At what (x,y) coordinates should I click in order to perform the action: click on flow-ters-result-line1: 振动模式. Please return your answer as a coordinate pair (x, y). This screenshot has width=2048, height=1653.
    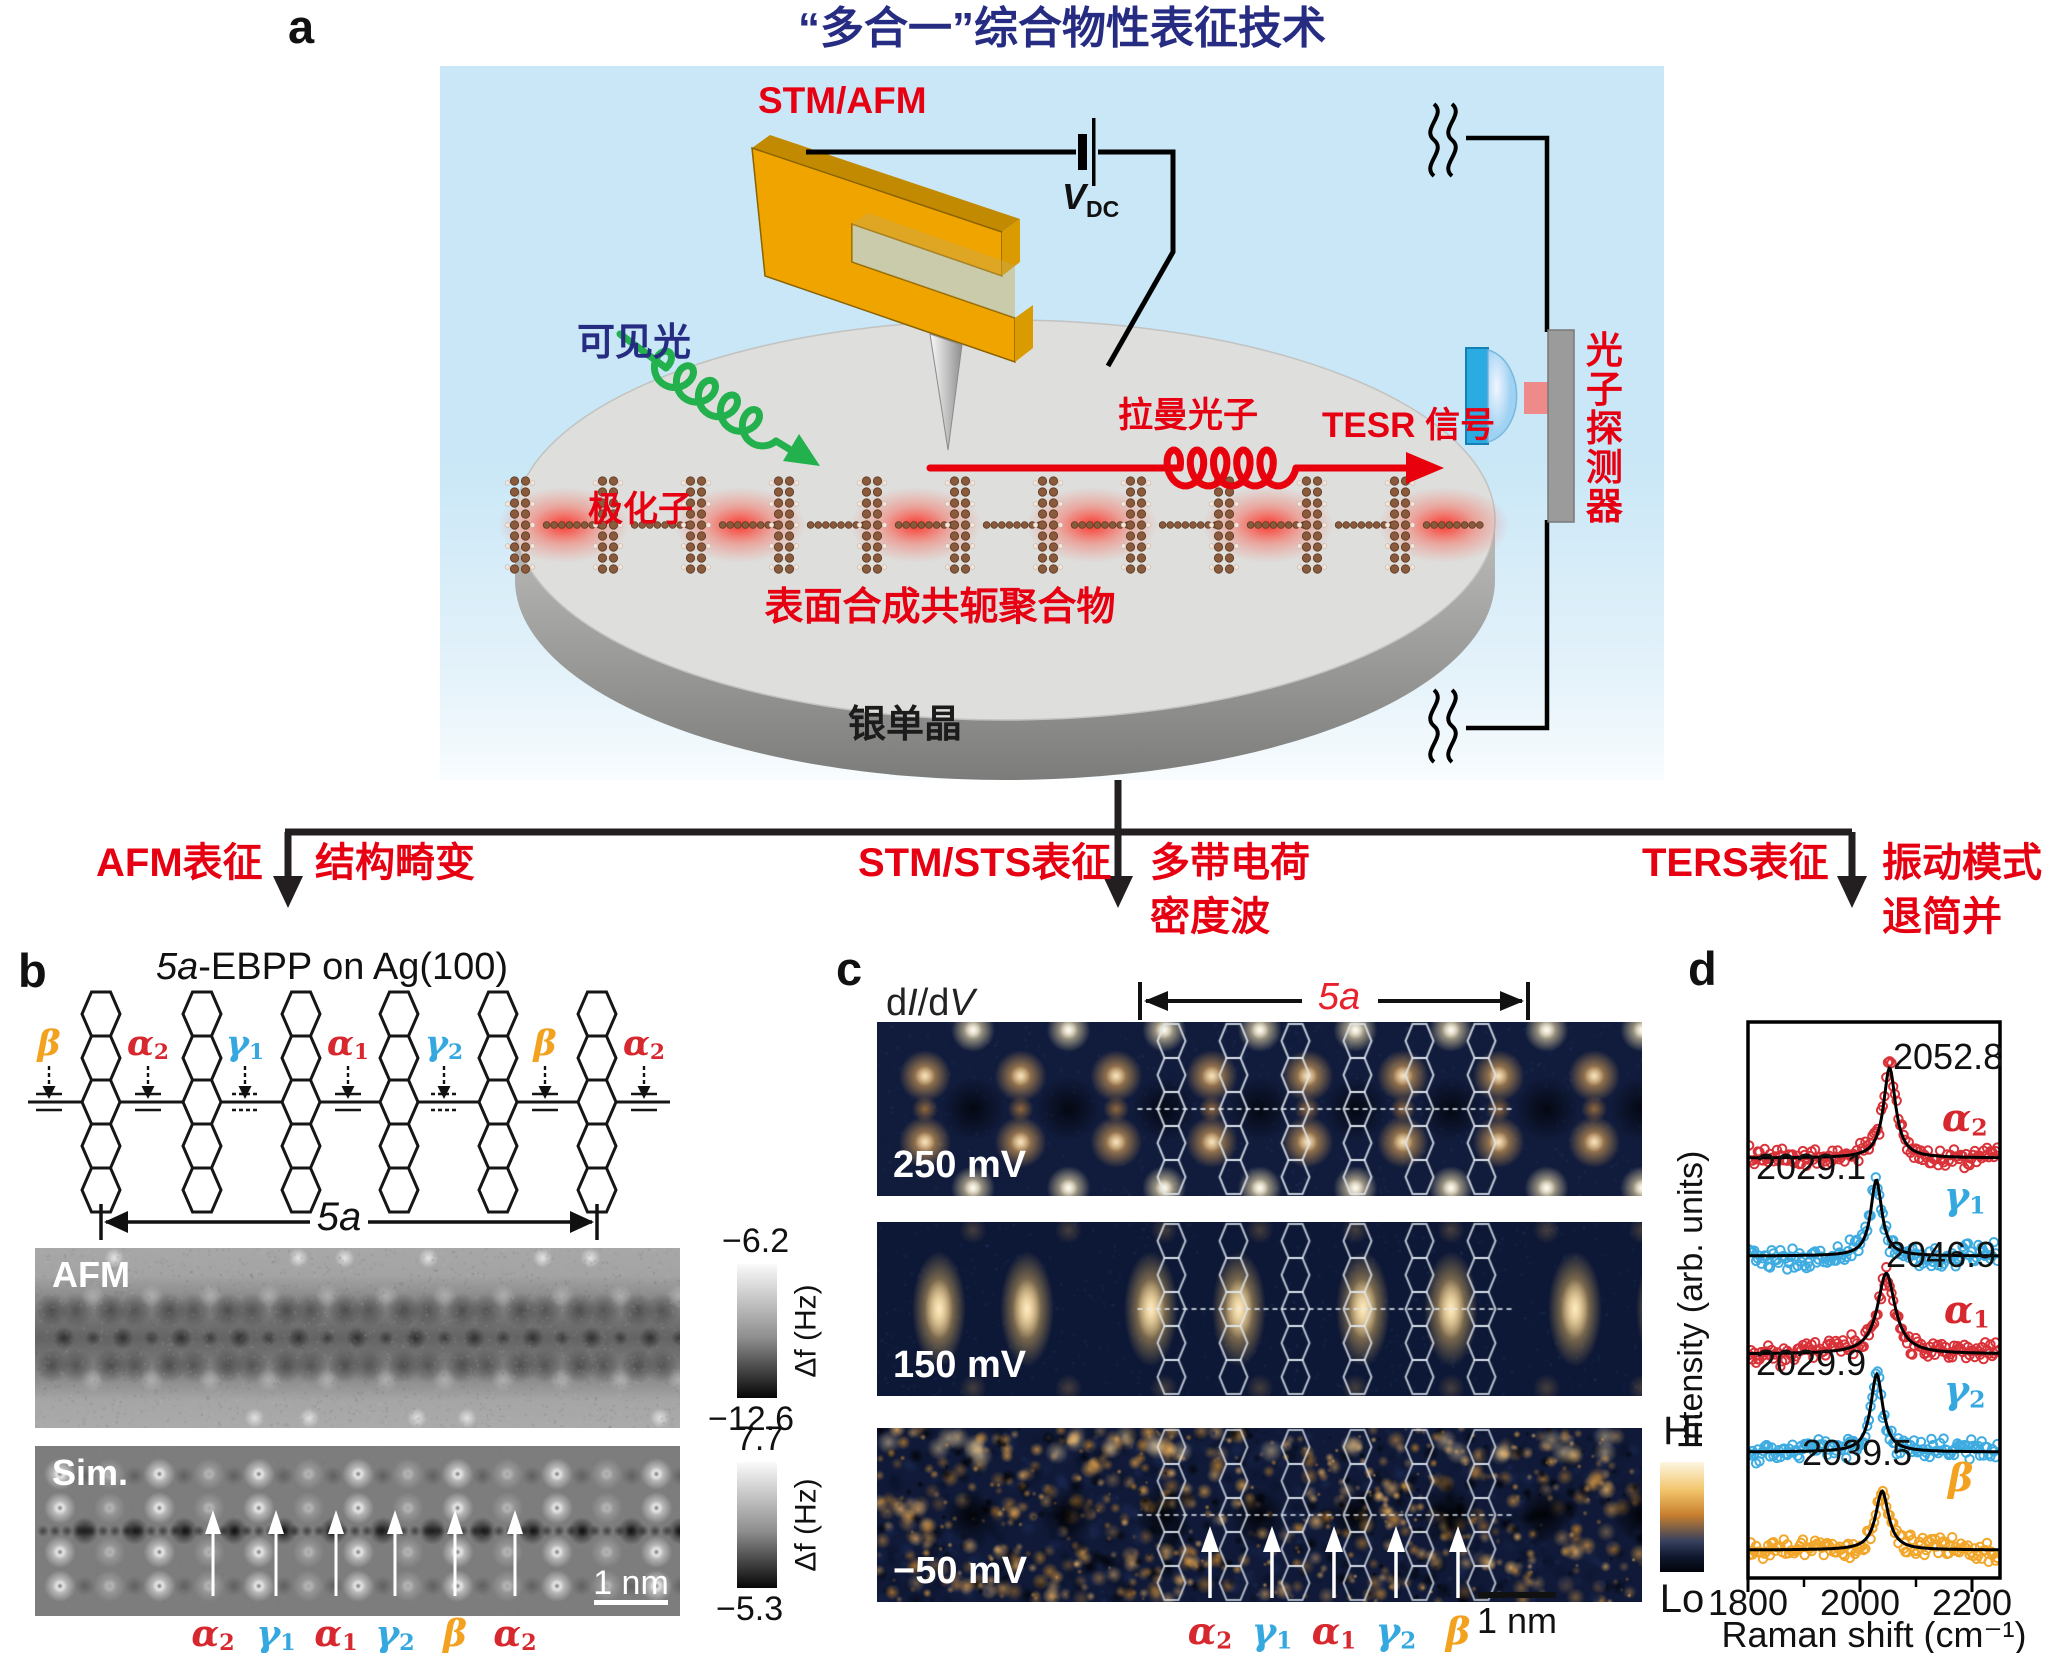
    Looking at the image, I should click on (1962, 863).